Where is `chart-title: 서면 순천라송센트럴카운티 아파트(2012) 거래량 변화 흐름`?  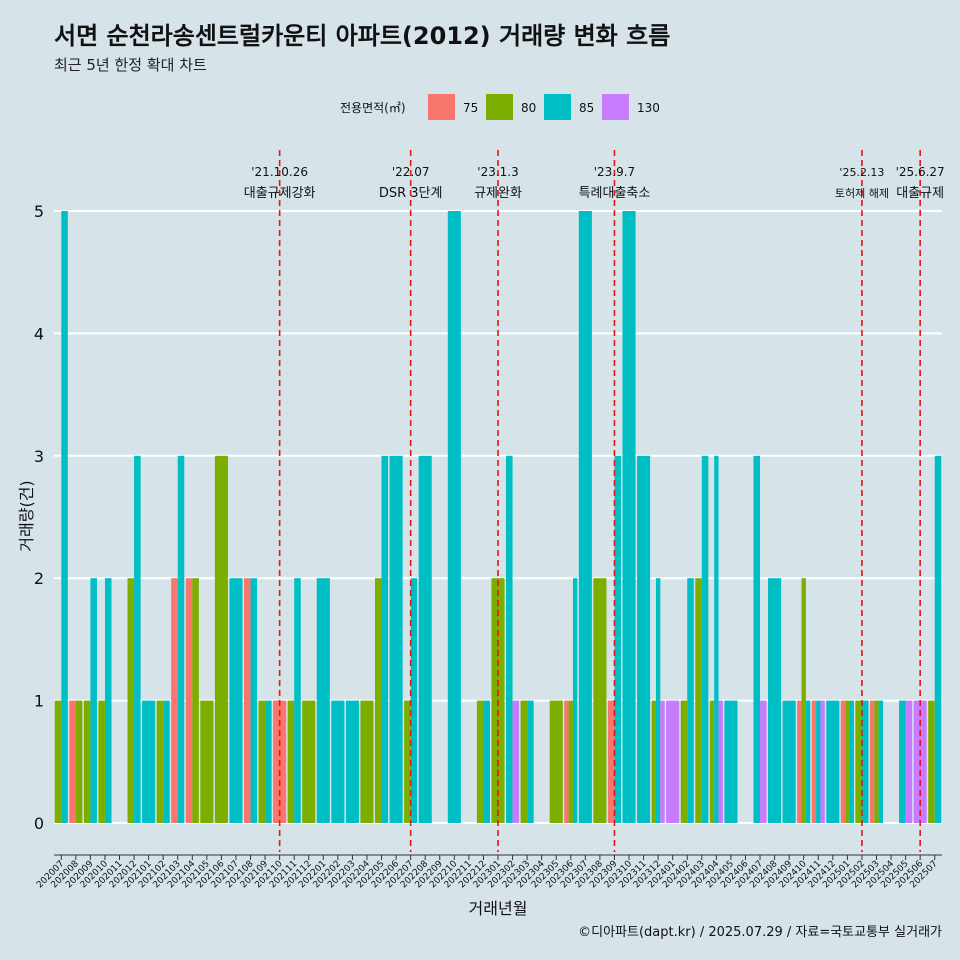
chart-title: 서면 순천라송센트럴카운티 아파트(2012) 거래량 변화 흐름 is located at coordinates (362, 36).